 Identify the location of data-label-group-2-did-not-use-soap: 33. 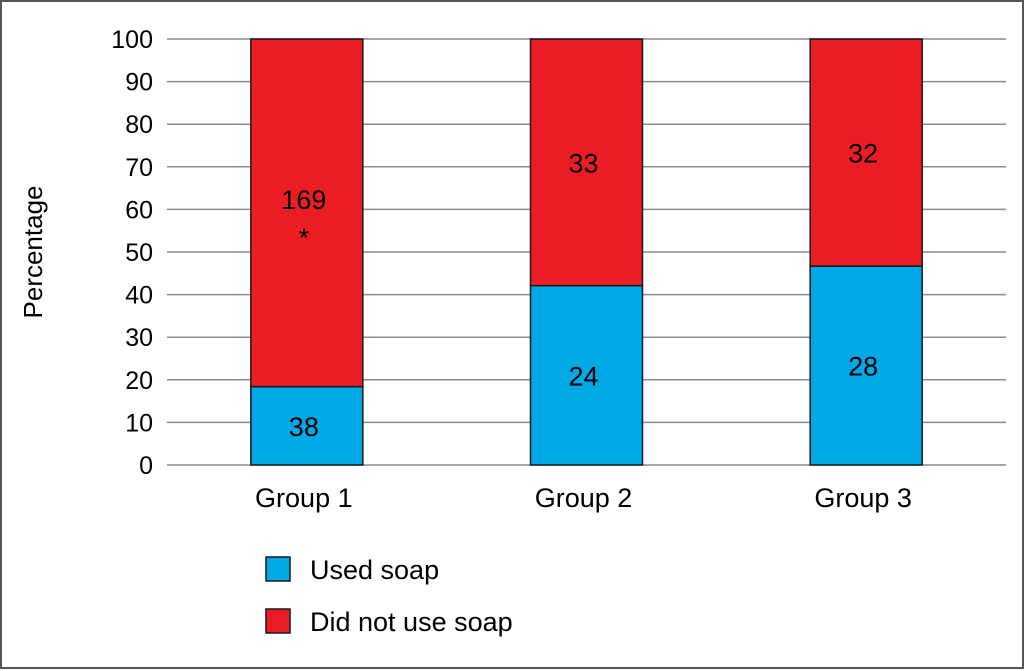
(583, 163).